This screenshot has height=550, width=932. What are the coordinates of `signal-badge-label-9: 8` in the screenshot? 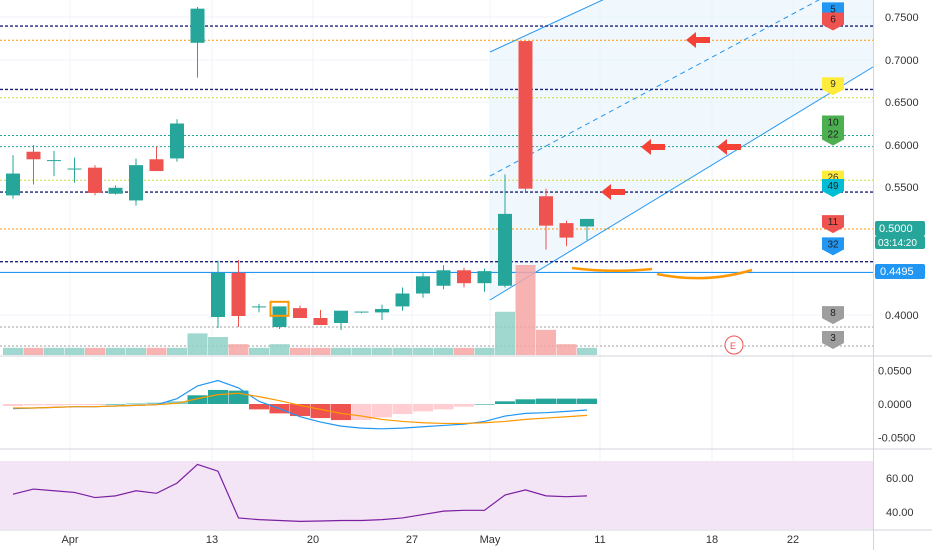 It's located at (833, 313).